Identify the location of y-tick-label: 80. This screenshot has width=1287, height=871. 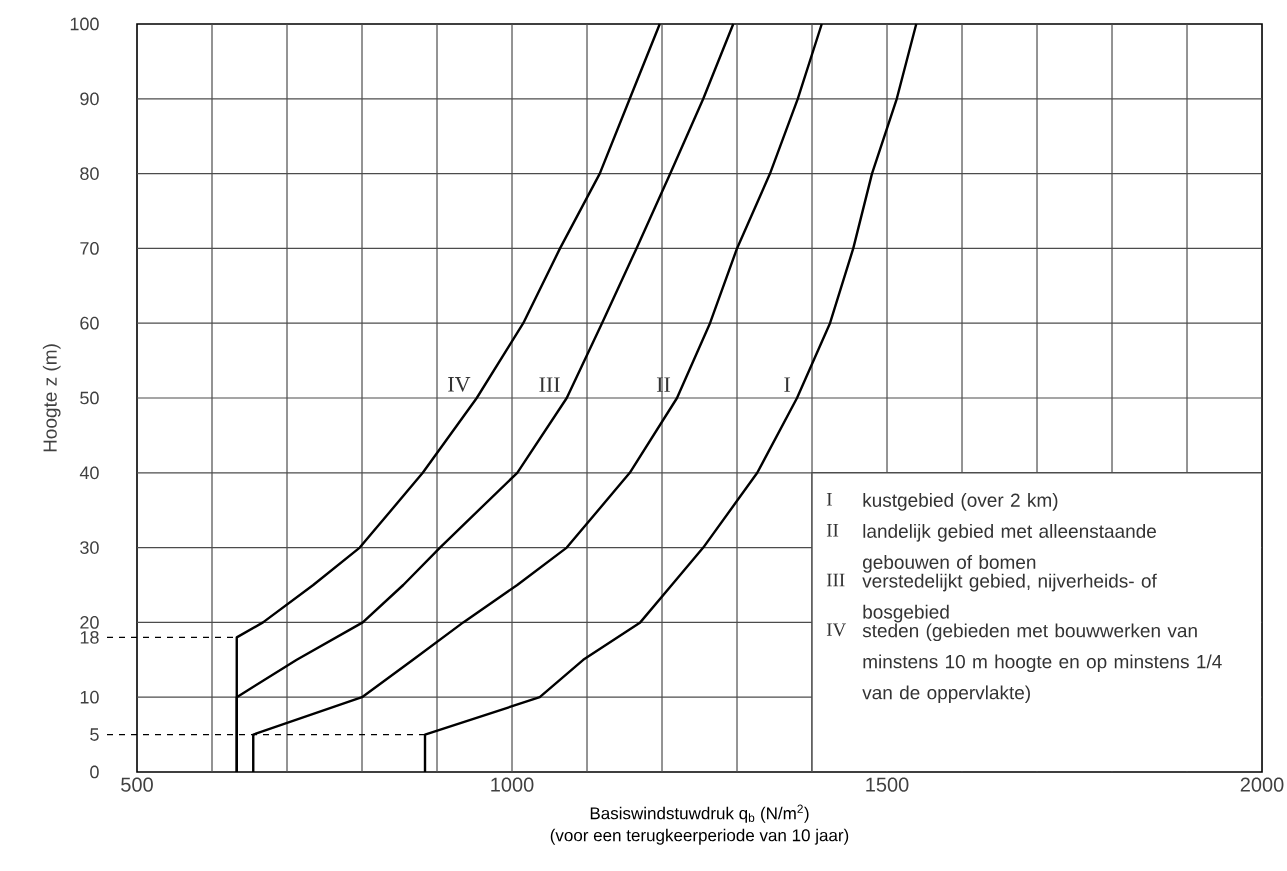
(89, 173).